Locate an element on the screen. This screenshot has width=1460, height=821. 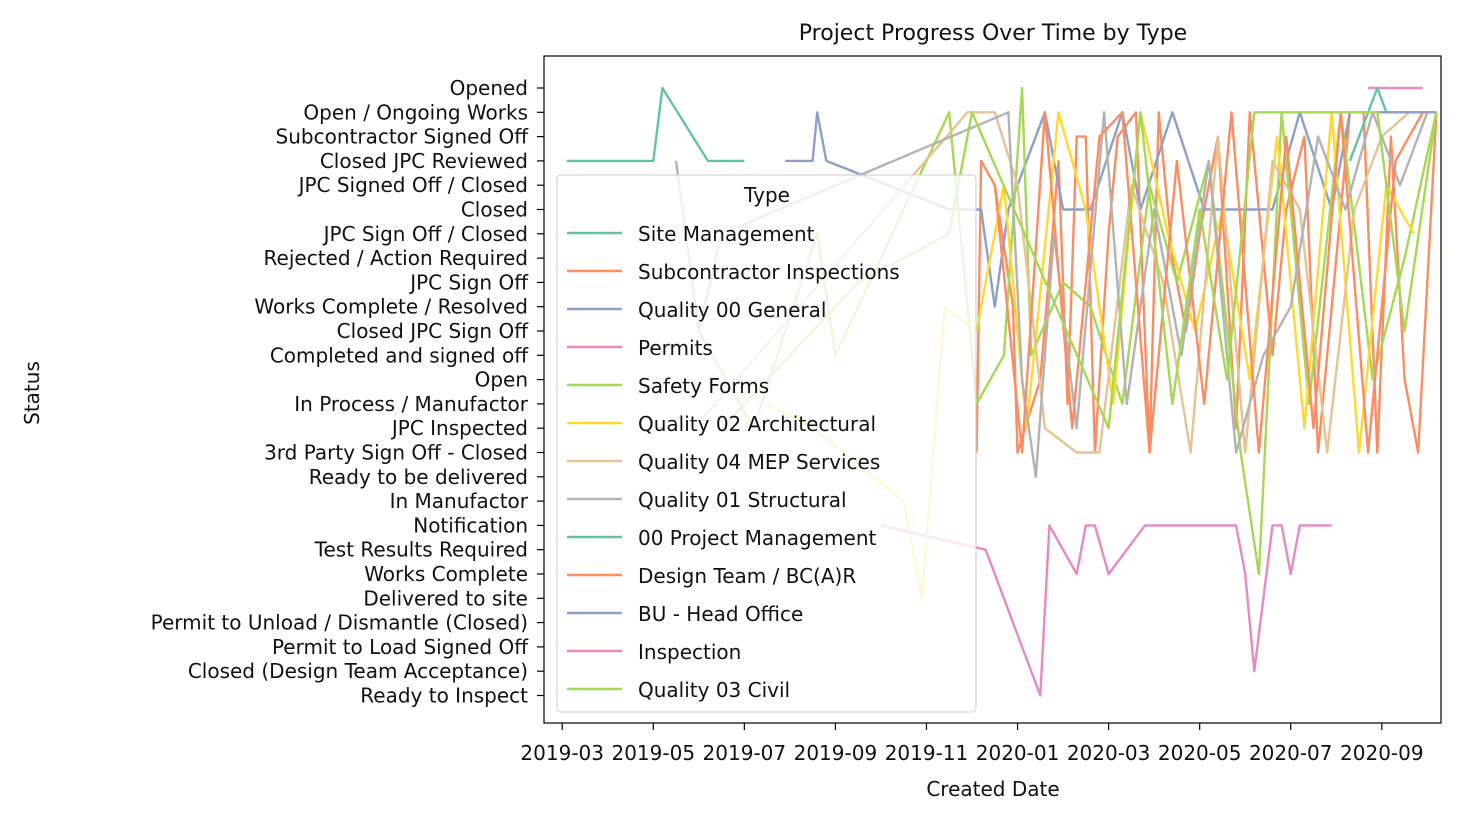
legend-entry-label: Design Team / BC(A)R is located at coordinates (747, 576).